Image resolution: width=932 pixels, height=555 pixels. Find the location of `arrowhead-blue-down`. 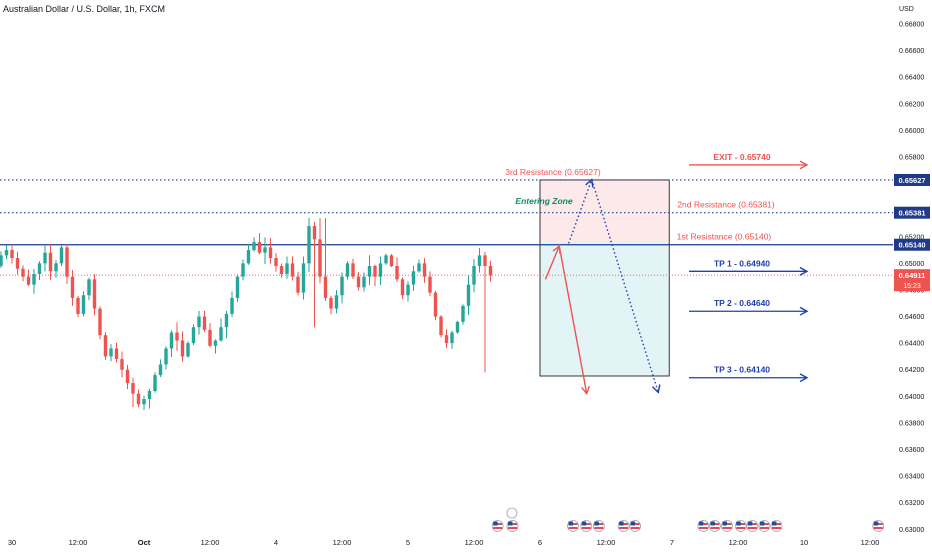

arrowhead-blue-down is located at coordinates (656, 389).